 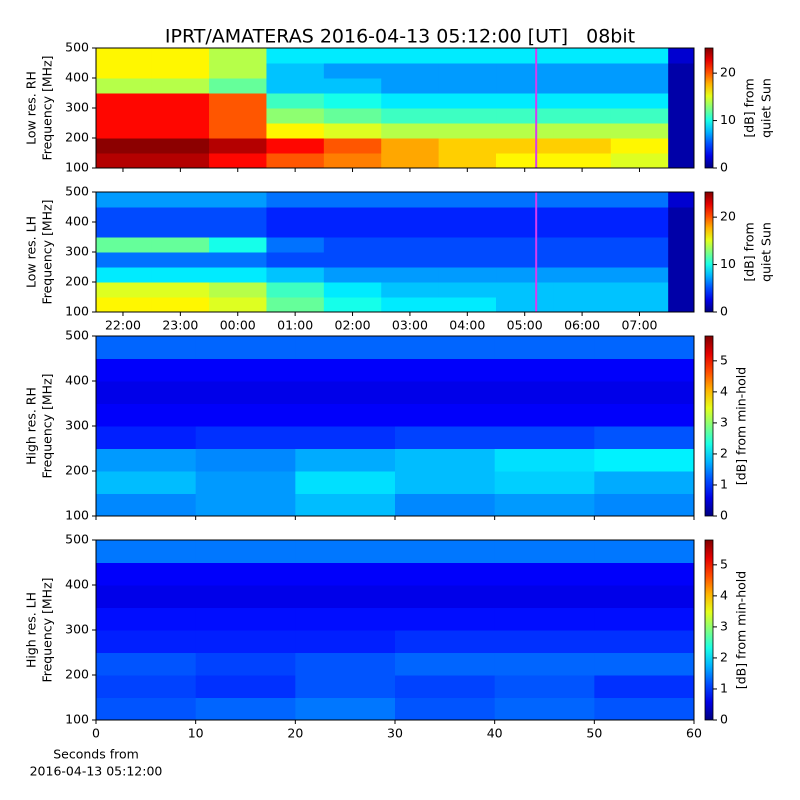 I want to click on x-axis-label: 2016-04-13 05:12:00, so click(x=96, y=771).